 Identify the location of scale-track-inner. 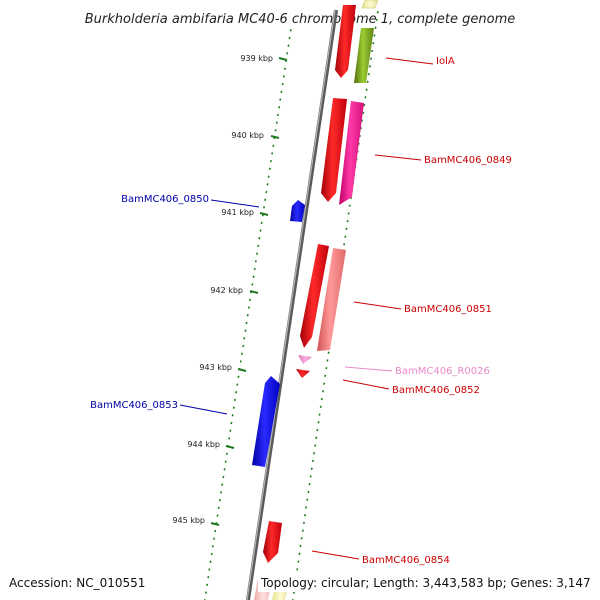
(248, 314).